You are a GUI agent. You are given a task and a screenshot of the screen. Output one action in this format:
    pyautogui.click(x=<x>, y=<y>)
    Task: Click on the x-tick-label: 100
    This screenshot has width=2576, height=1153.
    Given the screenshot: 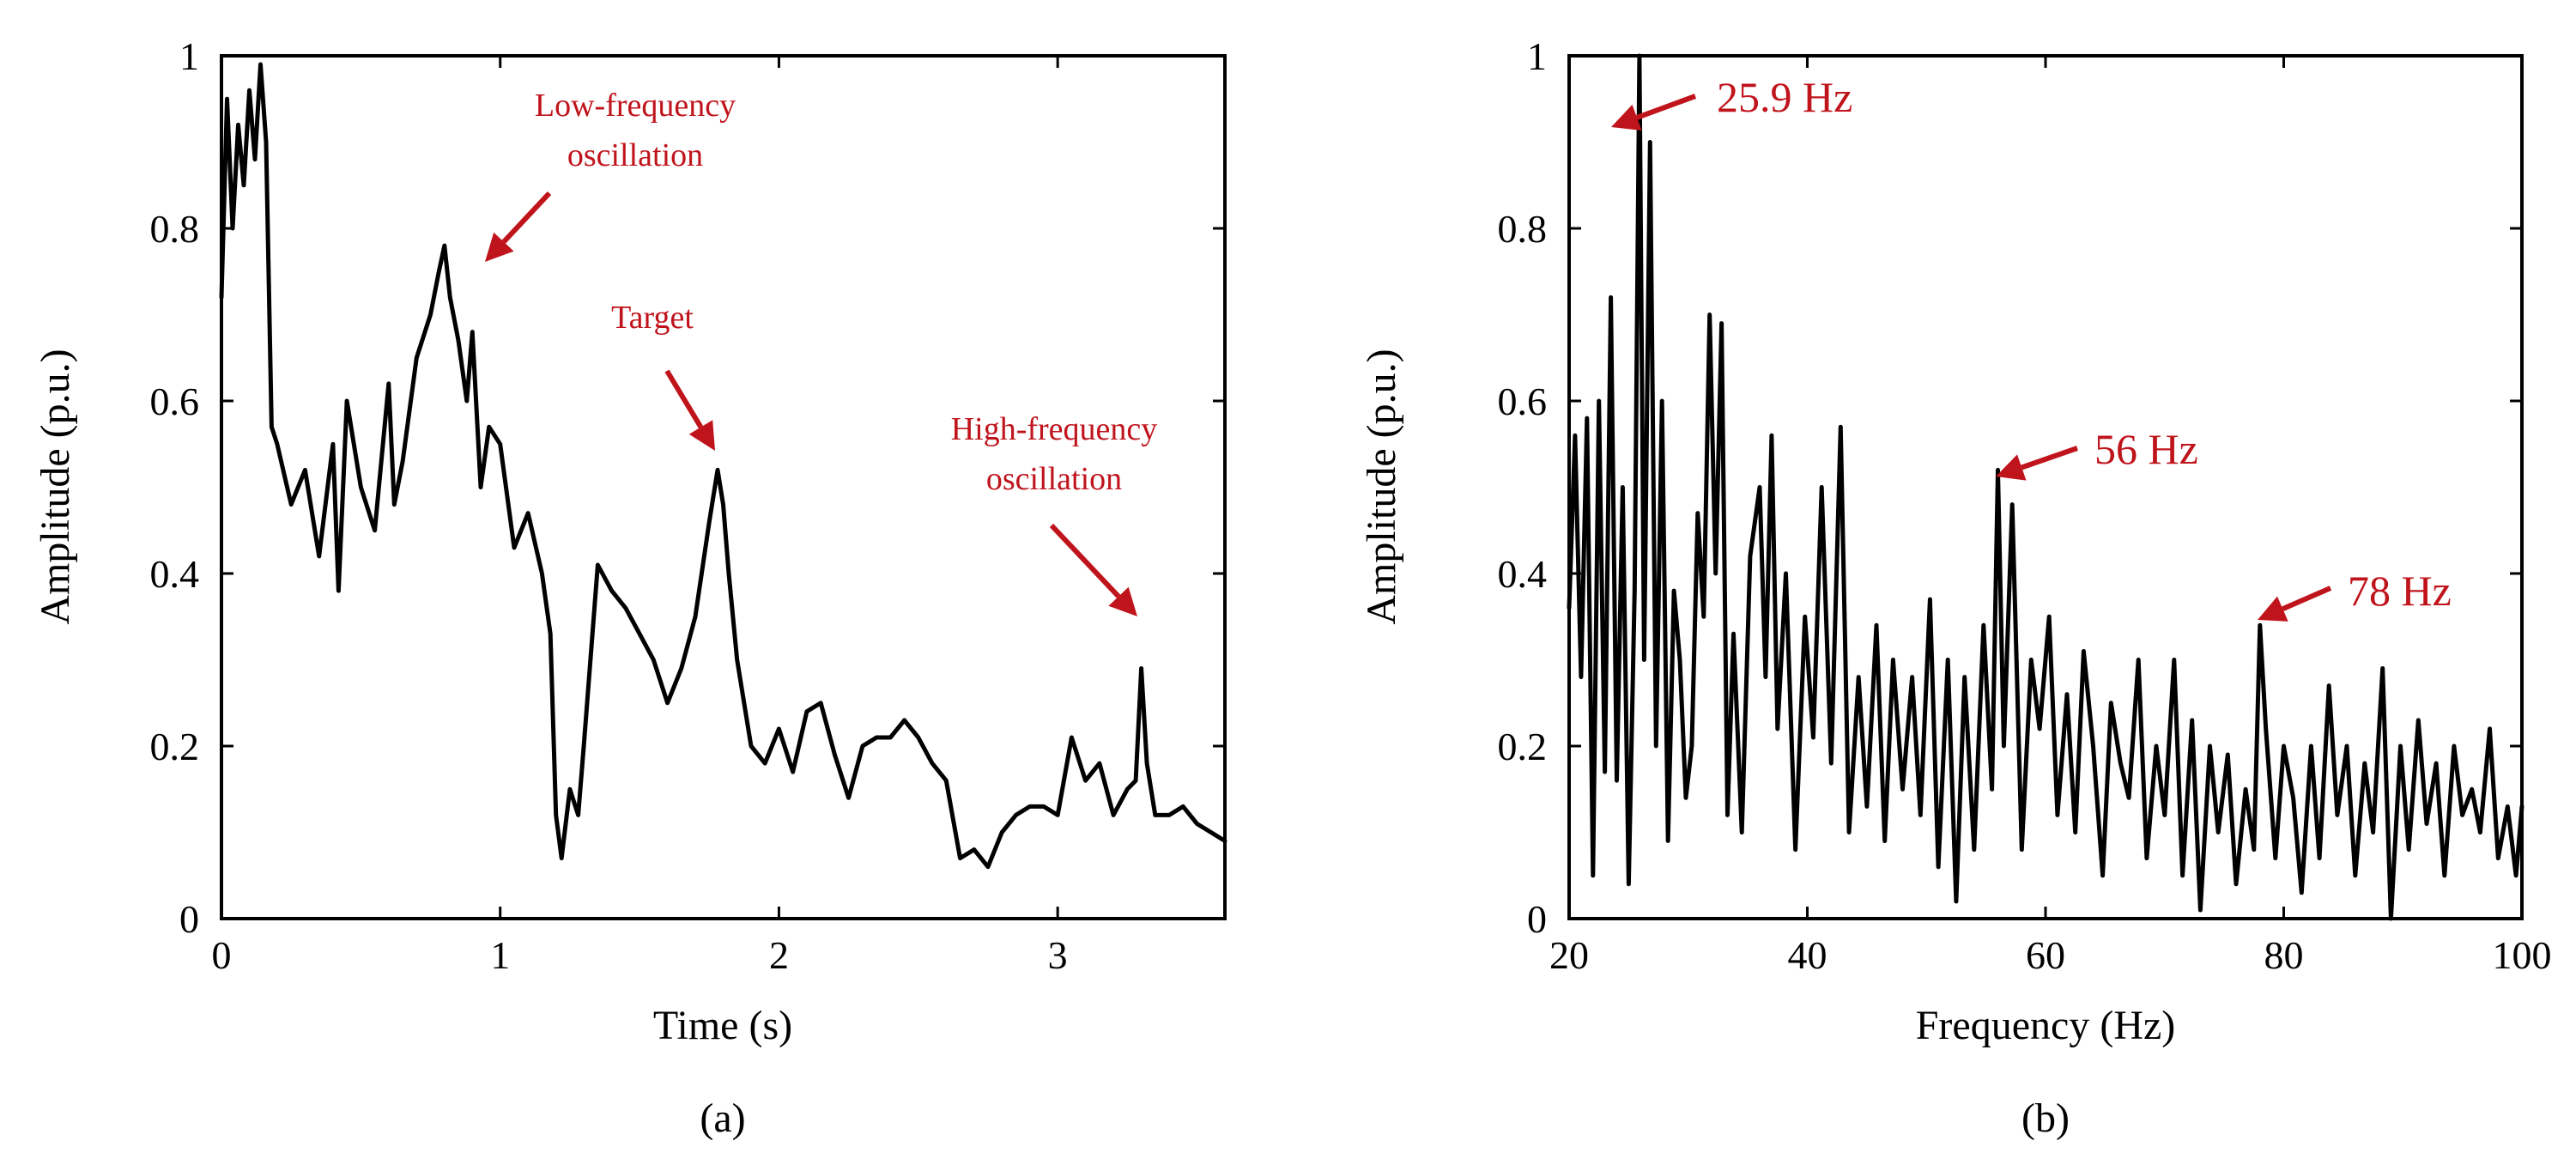 What is the action you would take?
    pyautogui.click(x=2522, y=955)
    